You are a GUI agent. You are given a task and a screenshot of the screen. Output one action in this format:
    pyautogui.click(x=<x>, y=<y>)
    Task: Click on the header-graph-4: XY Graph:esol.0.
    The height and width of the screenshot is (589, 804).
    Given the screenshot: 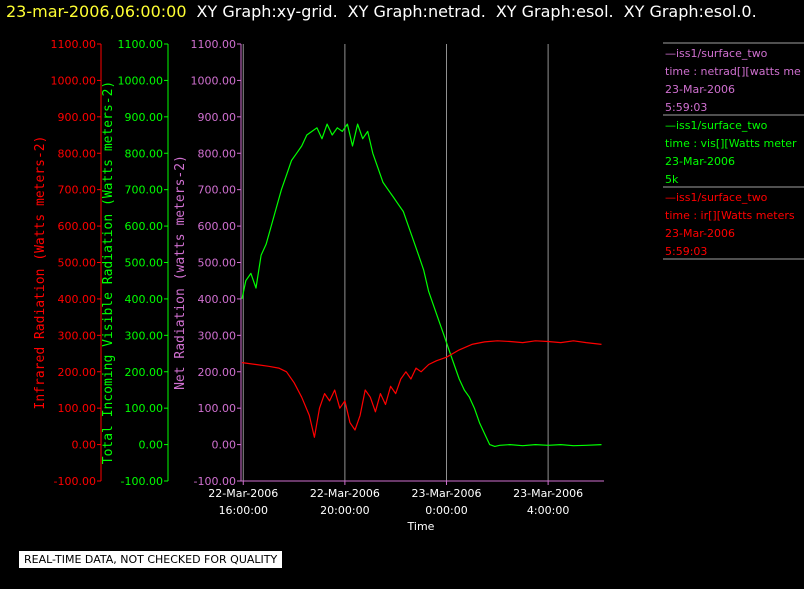 What is the action you would take?
    pyautogui.click(x=690, y=11)
    